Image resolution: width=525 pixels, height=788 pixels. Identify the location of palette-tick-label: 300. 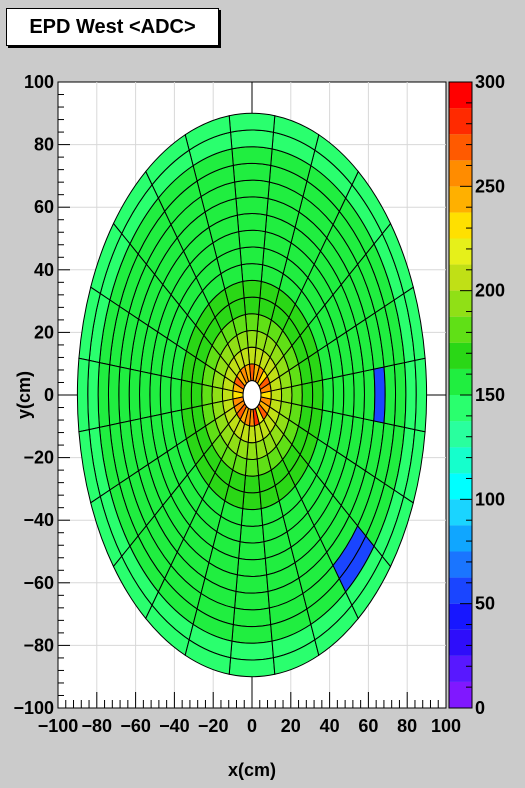
(490, 82).